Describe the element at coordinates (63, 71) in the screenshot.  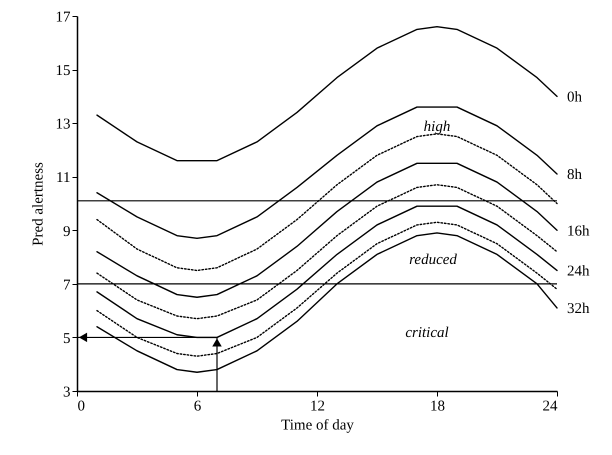
I see `y-tick-label: 15` at that location.